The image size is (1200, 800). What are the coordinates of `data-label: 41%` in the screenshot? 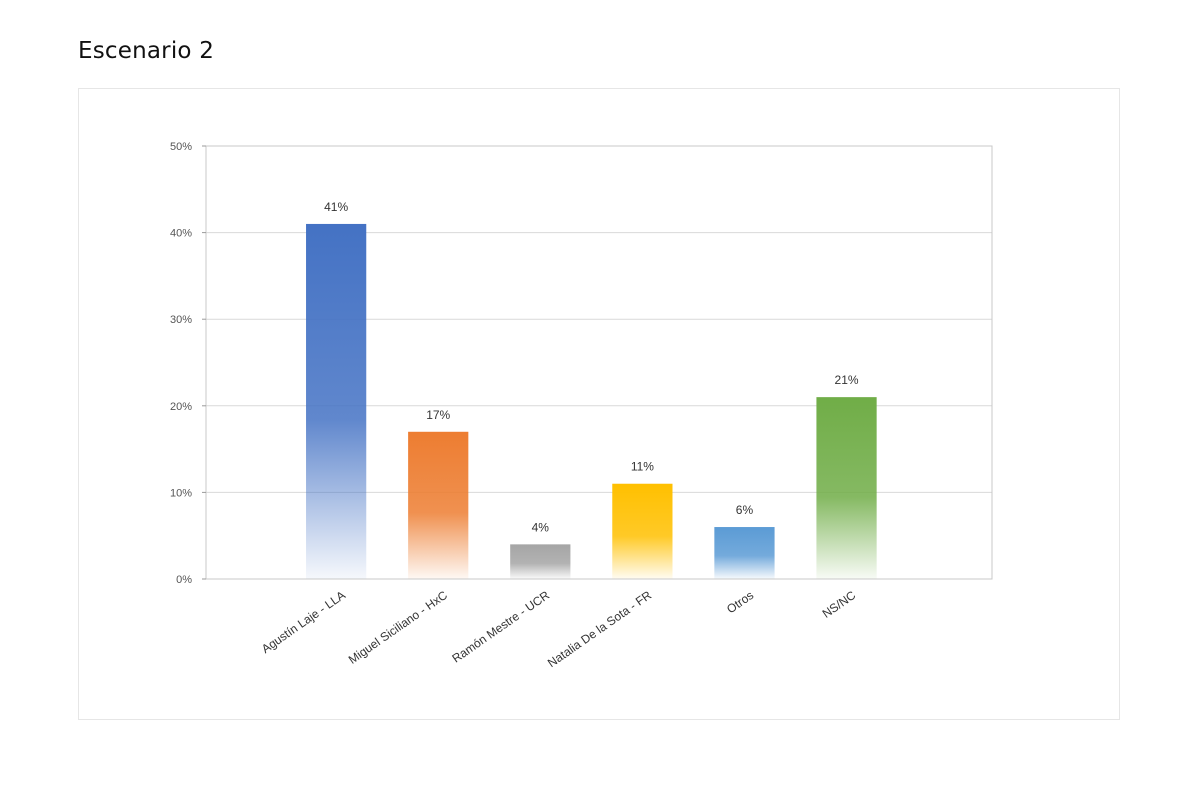 It's located at (336, 207).